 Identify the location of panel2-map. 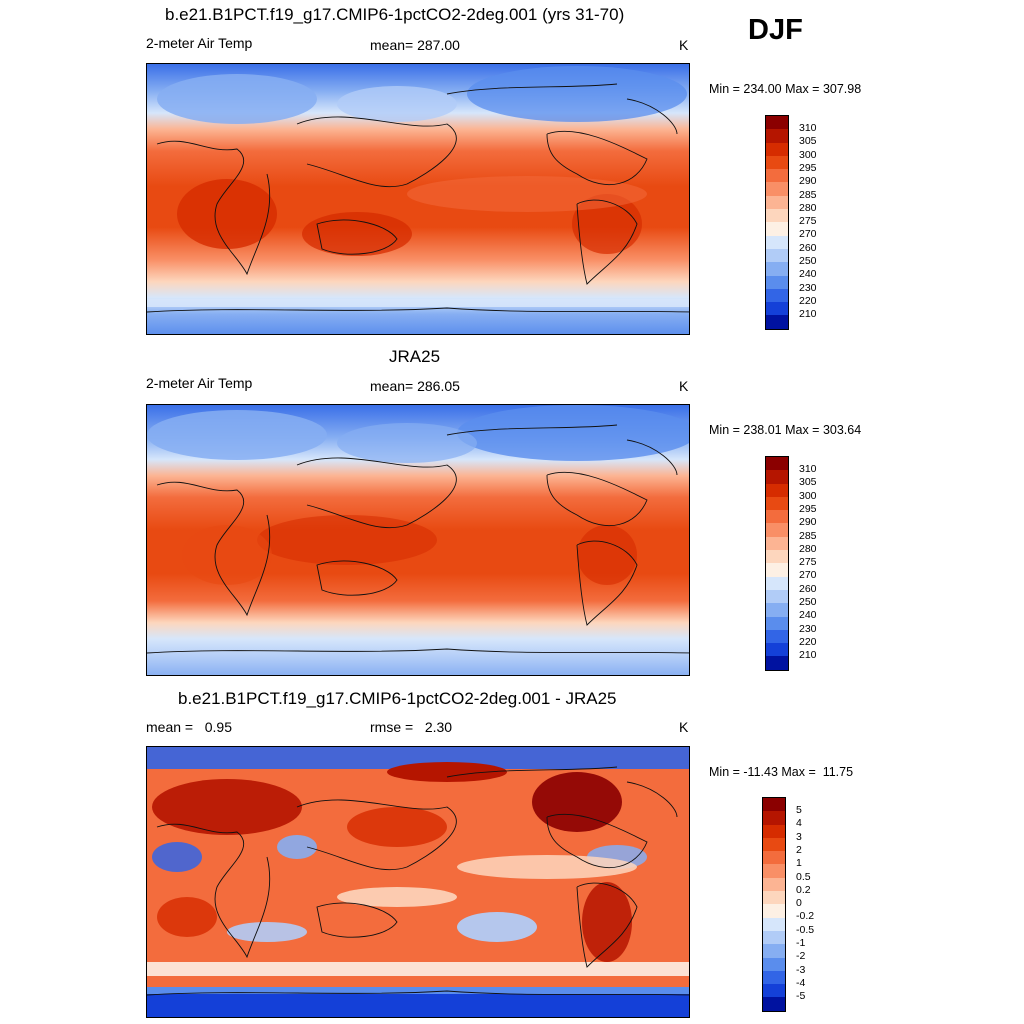
(418, 540).